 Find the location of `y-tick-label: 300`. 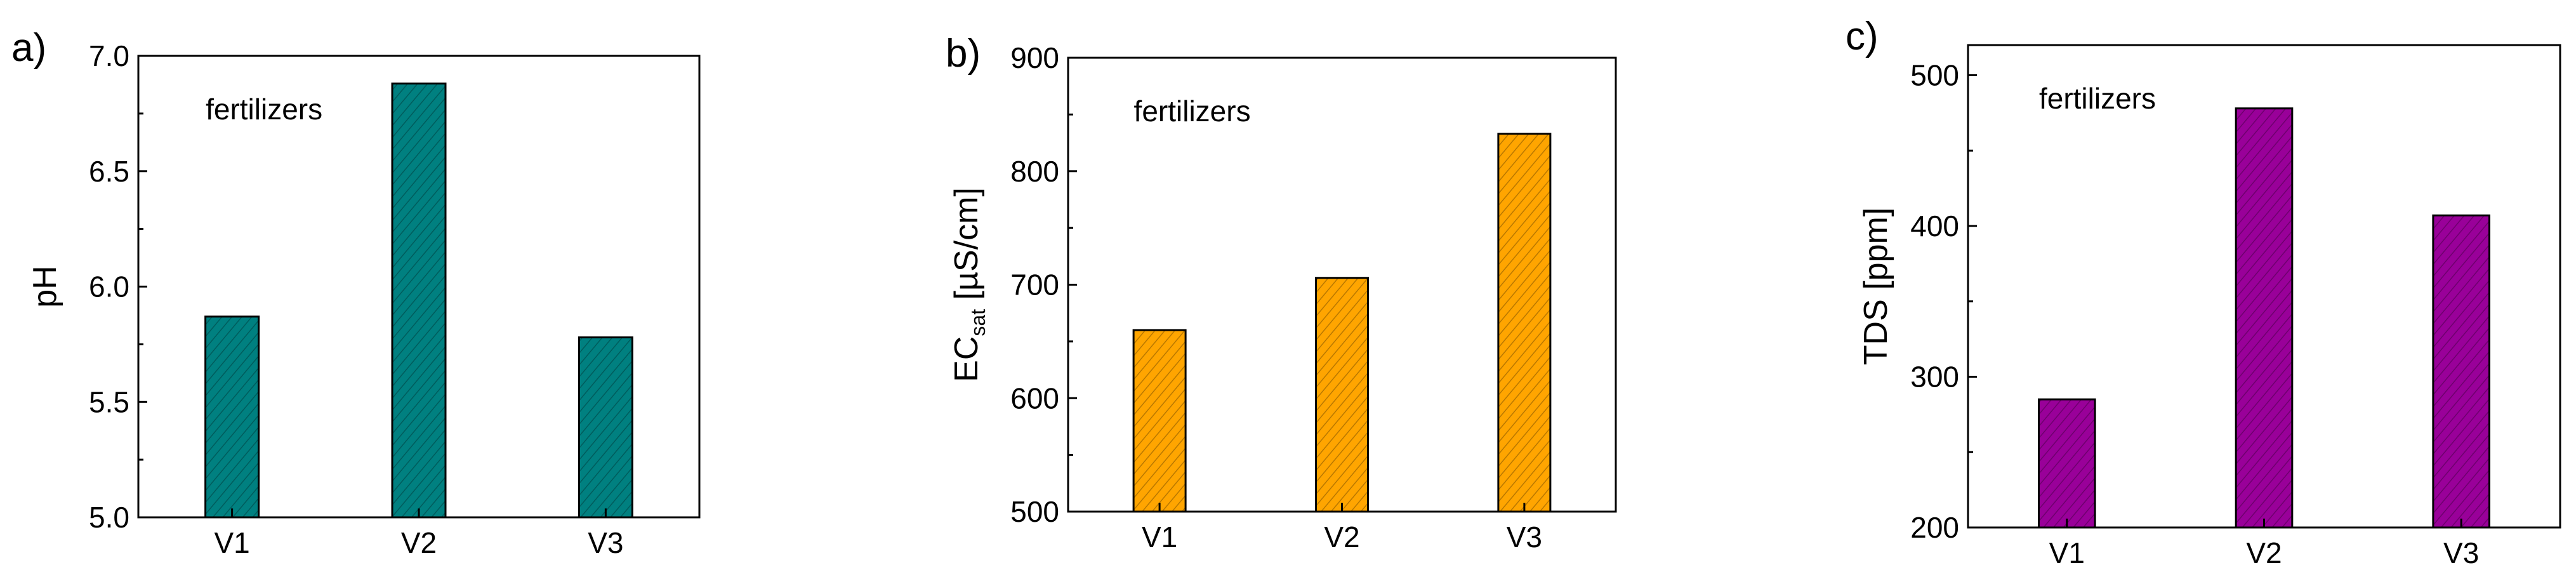

y-tick-label: 300 is located at coordinates (1934, 377).